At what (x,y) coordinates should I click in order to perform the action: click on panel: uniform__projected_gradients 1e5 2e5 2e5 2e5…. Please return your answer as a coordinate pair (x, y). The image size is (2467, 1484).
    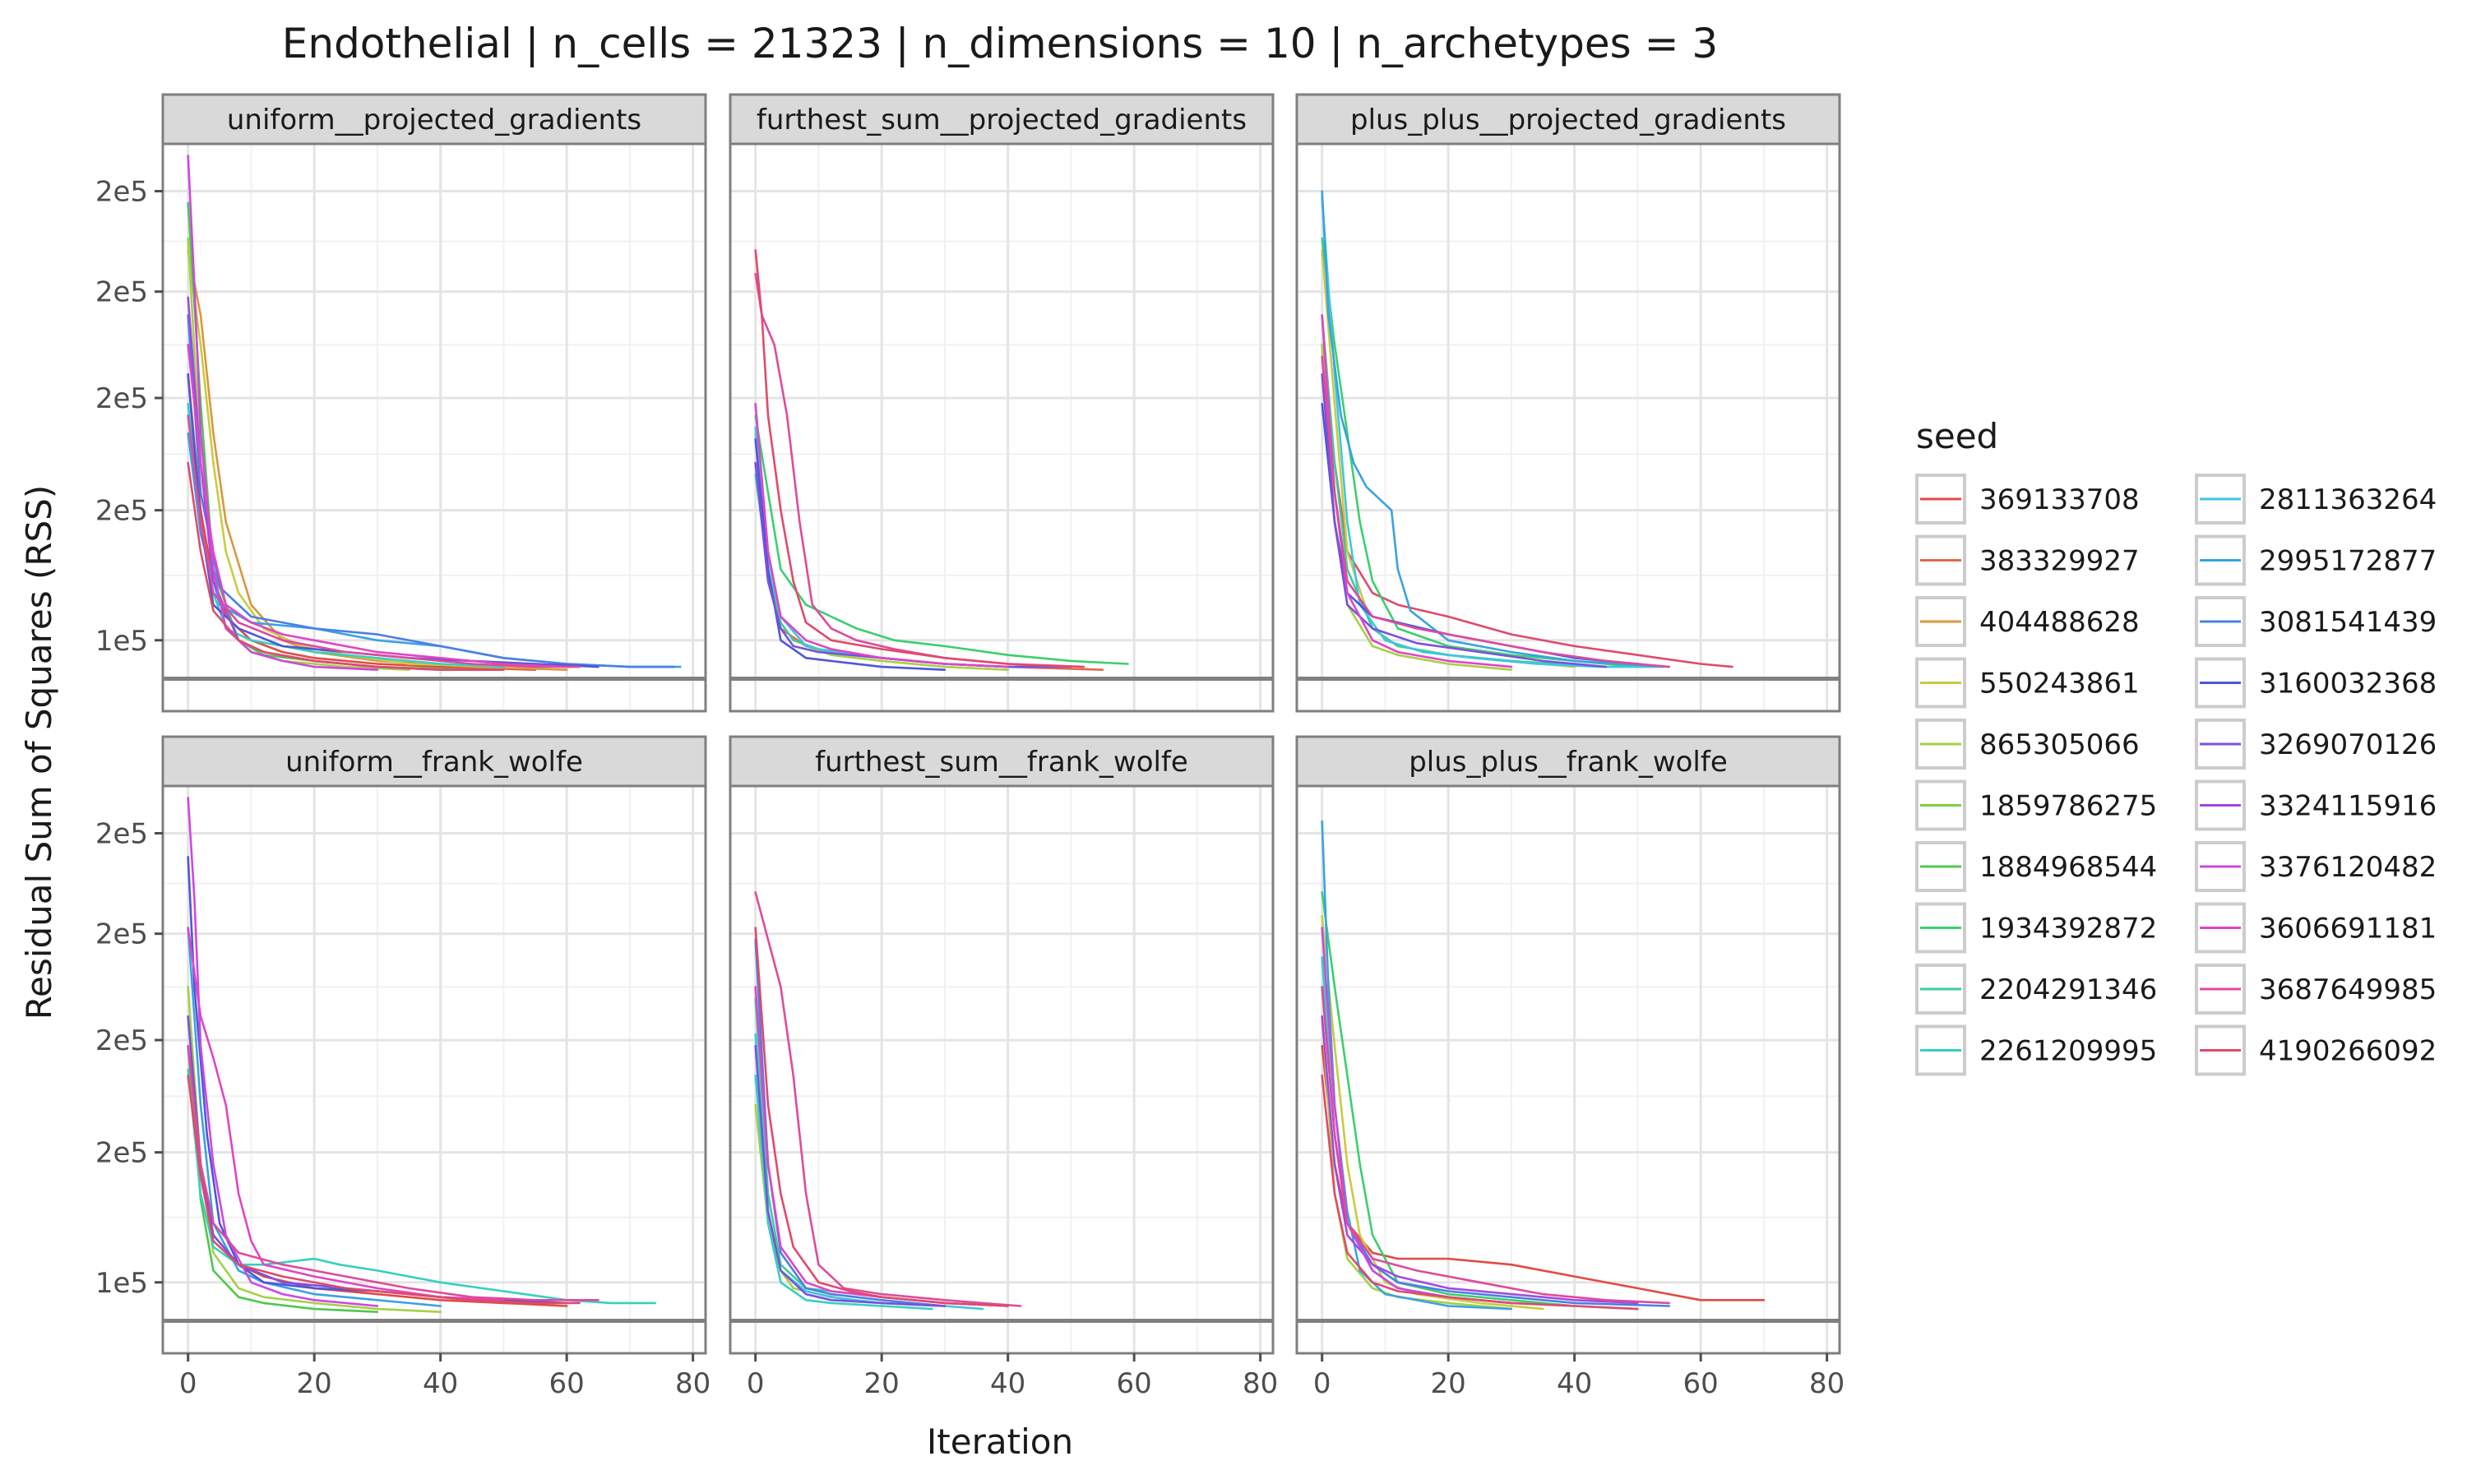
    Looking at the image, I should click on (401, 403).